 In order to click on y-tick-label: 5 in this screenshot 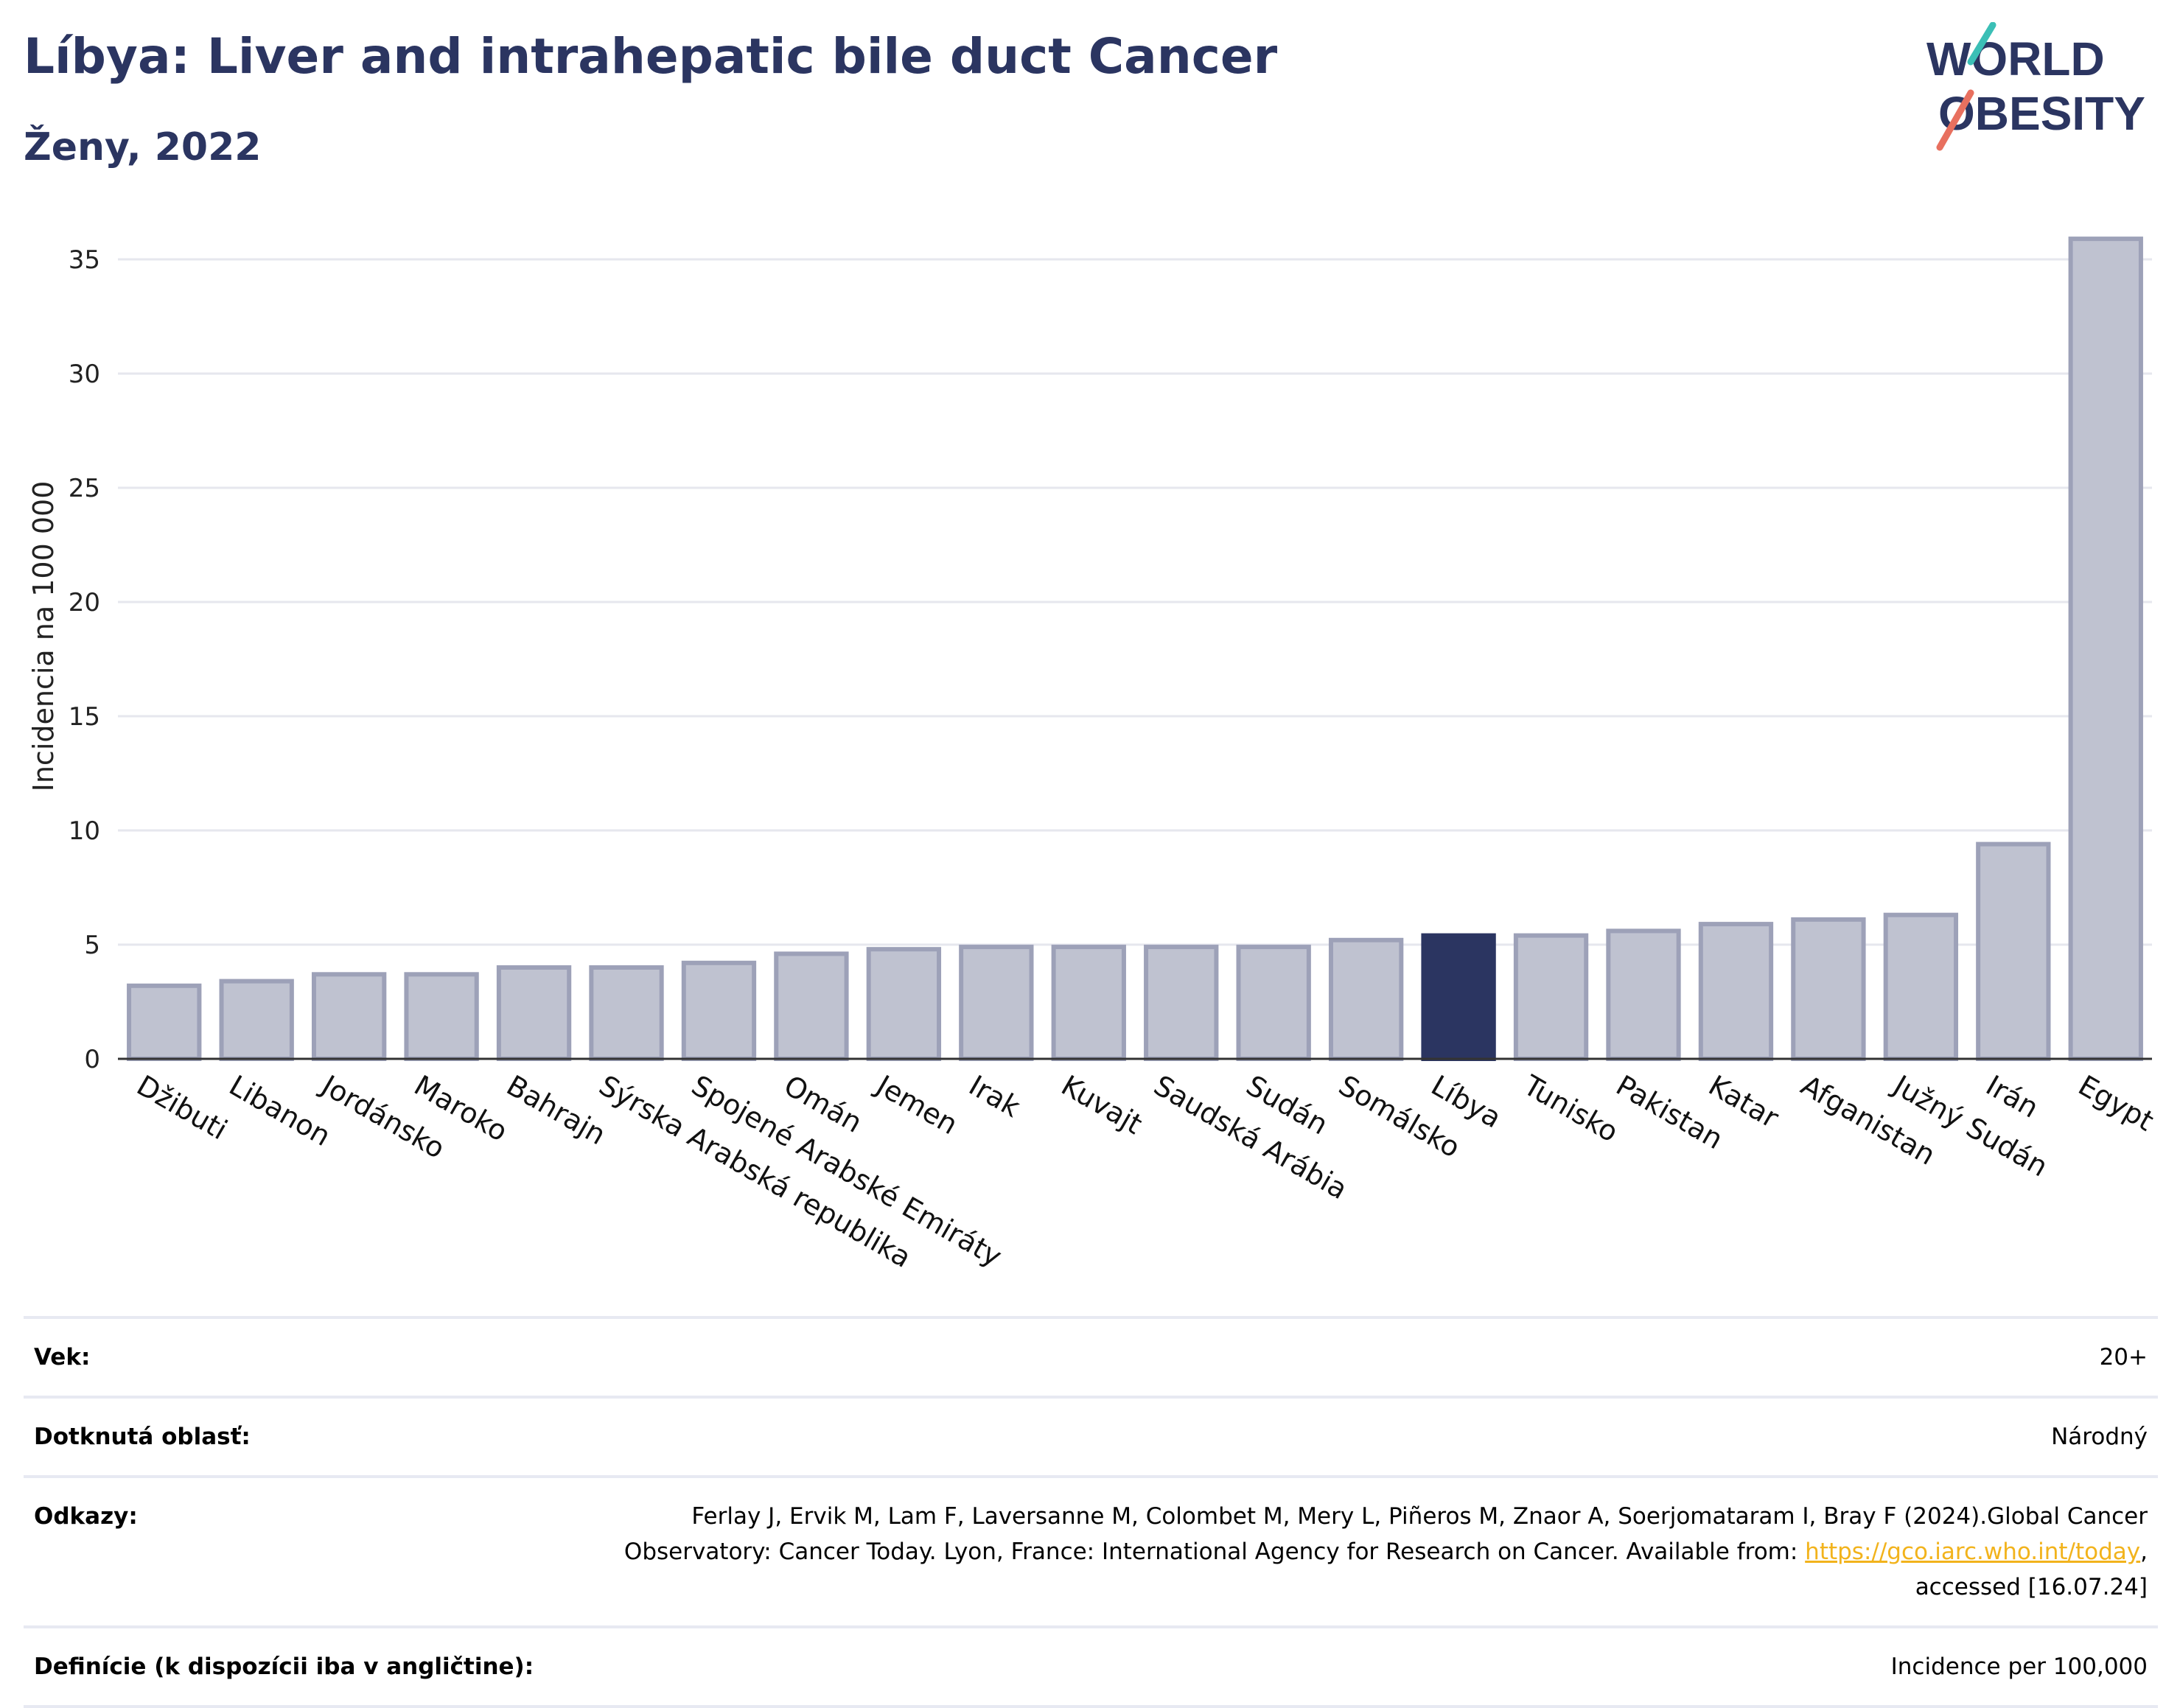, I will do `click(92, 945)`.